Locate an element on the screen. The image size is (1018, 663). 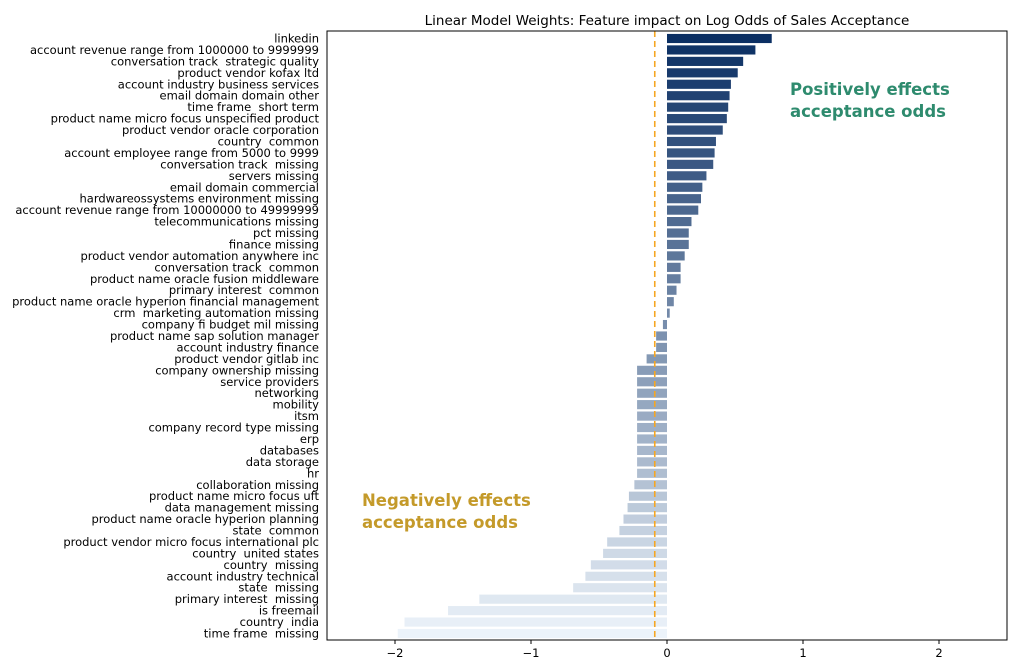
y-tick-label: country common is located at coordinates (268, 141).